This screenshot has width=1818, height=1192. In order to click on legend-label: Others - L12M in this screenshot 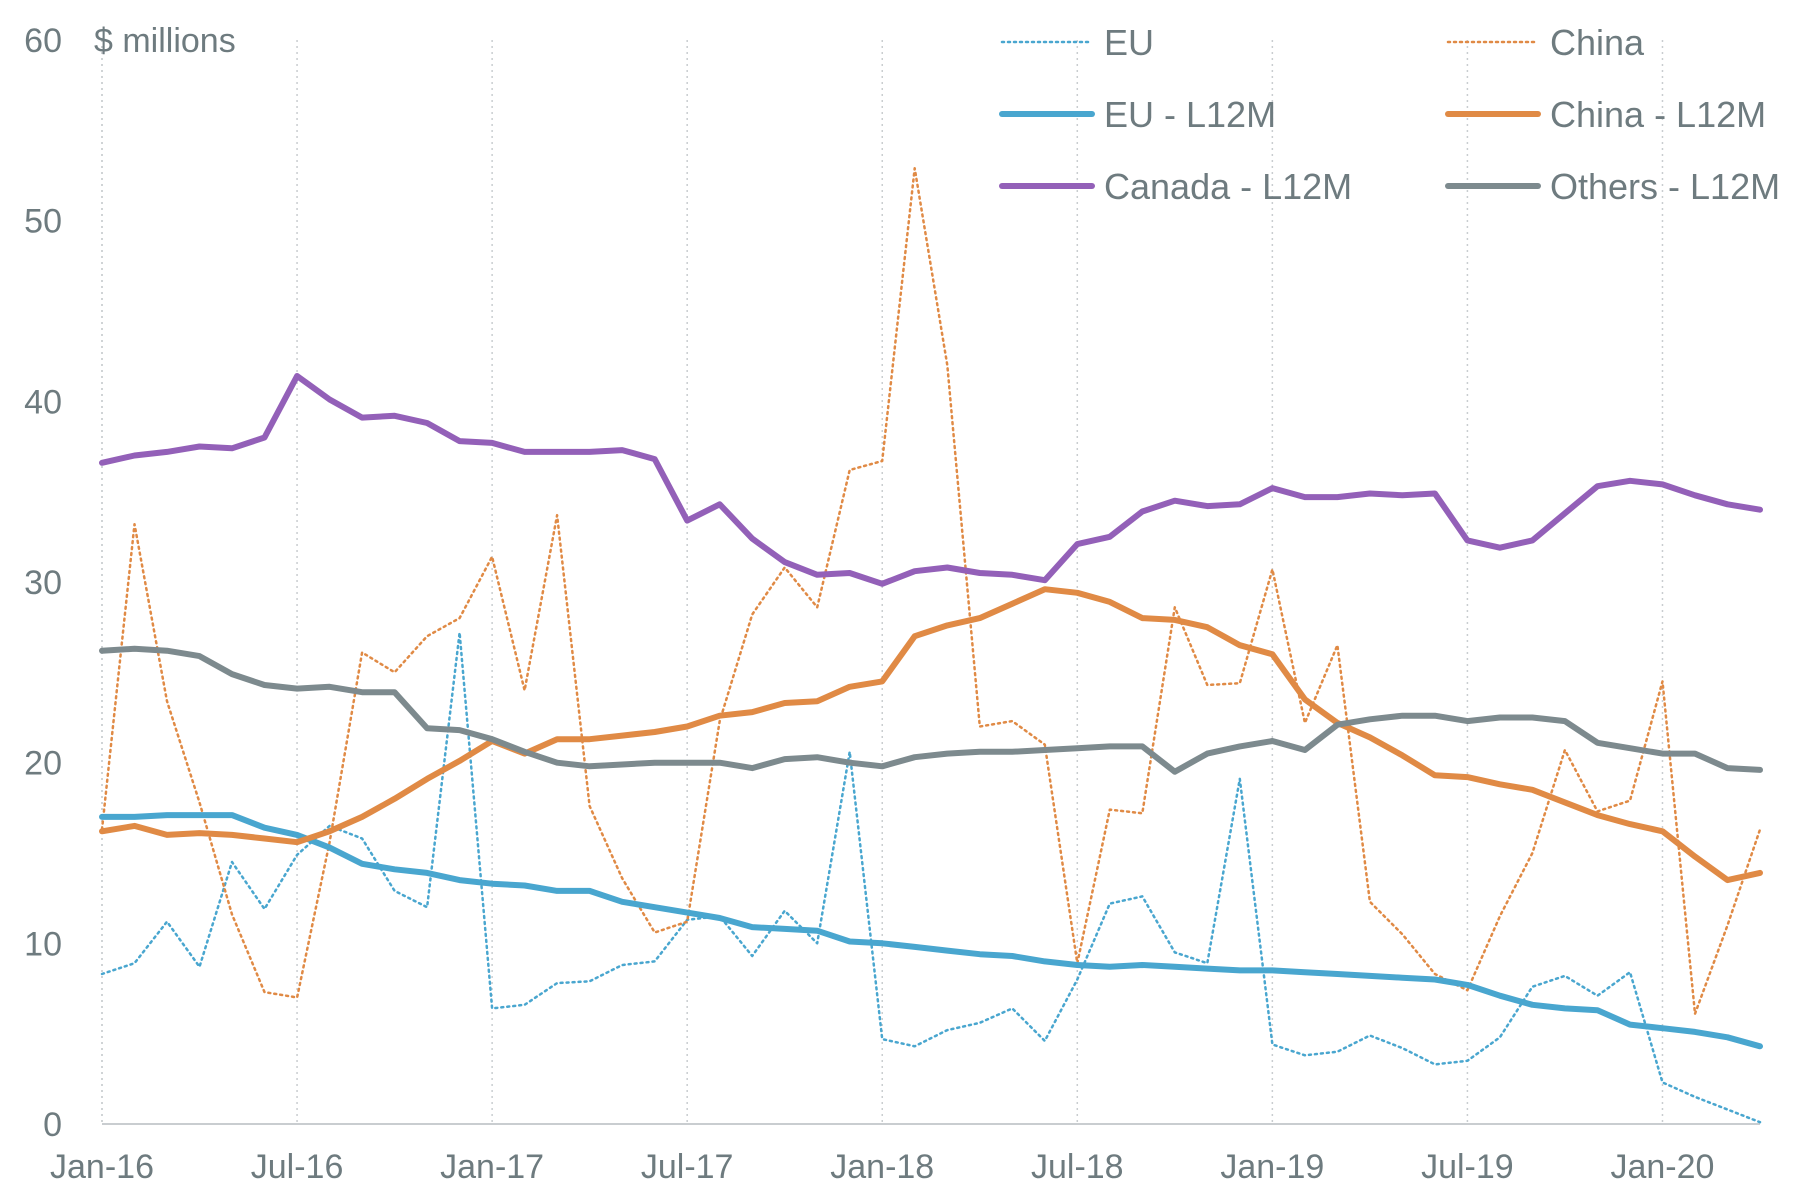, I will do `click(1665, 186)`.